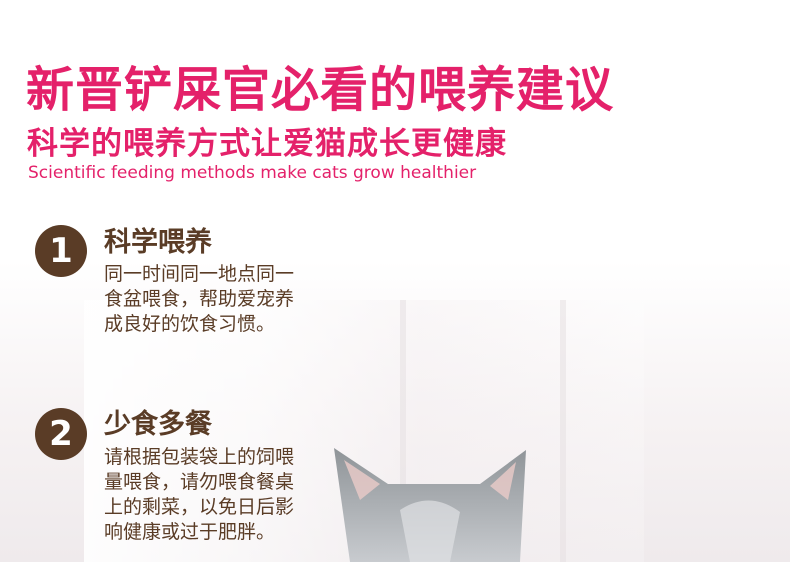  I want to click on cat-photo, so click(430, 505).